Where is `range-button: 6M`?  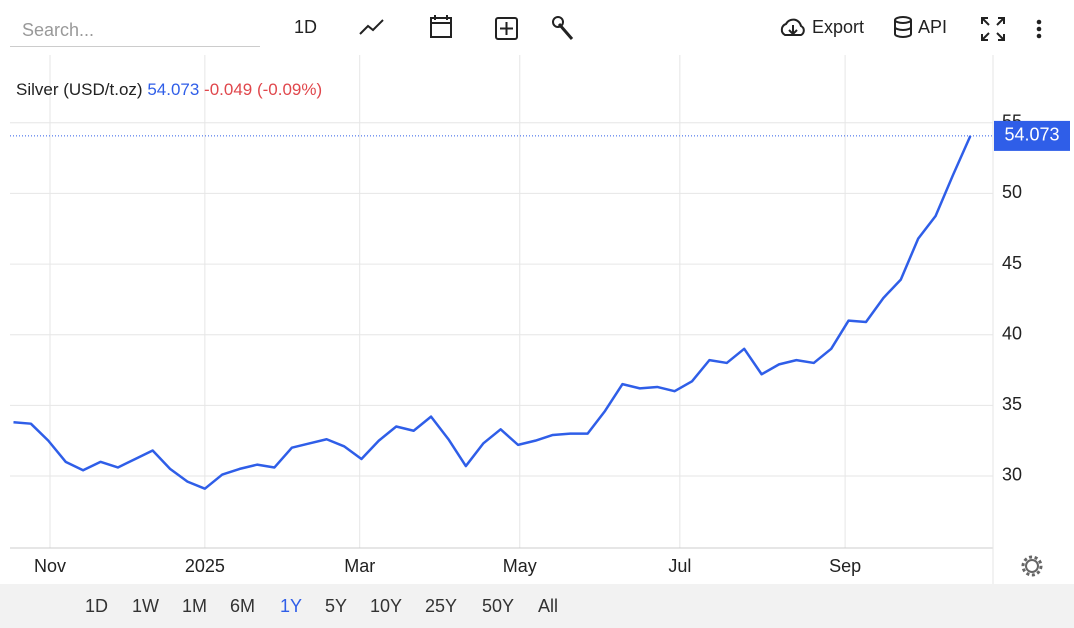 range-button: 6M is located at coordinates (243, 606).